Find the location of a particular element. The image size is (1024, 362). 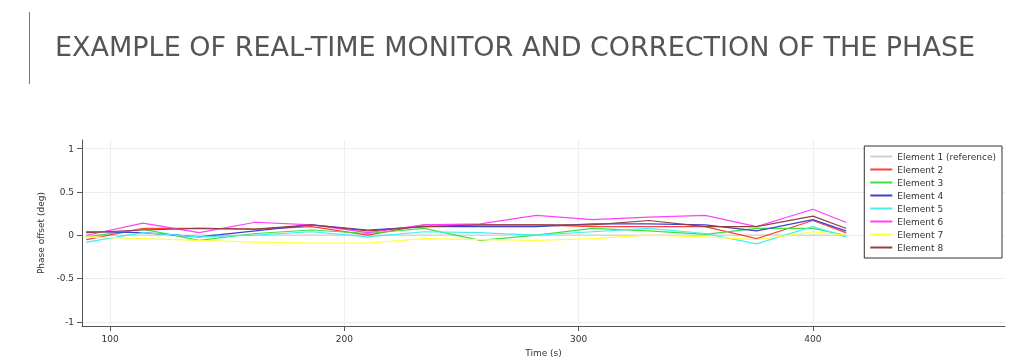

x-axis-title: Time (s) is located at coordinates (543, 352).